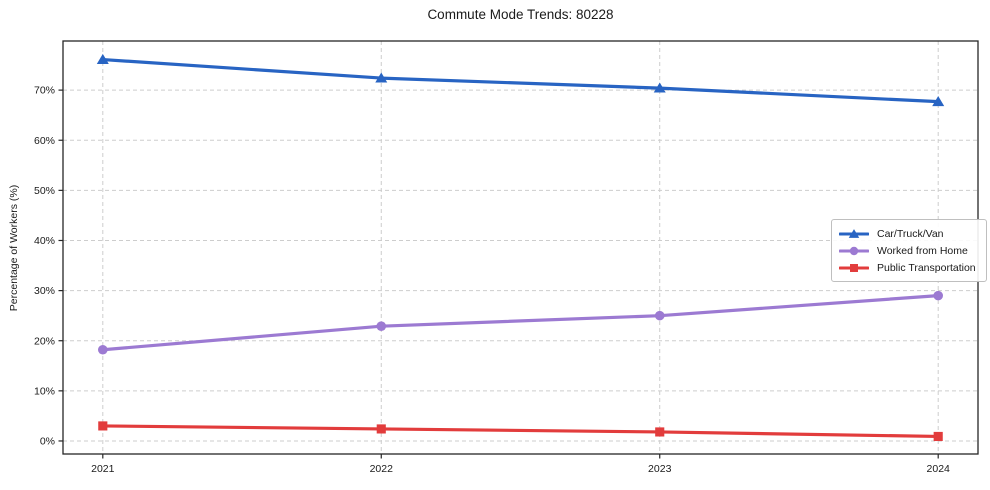 This screenshot has width=990, height=490. I want to click on x-tick-label: 2021, so click(103, 469).